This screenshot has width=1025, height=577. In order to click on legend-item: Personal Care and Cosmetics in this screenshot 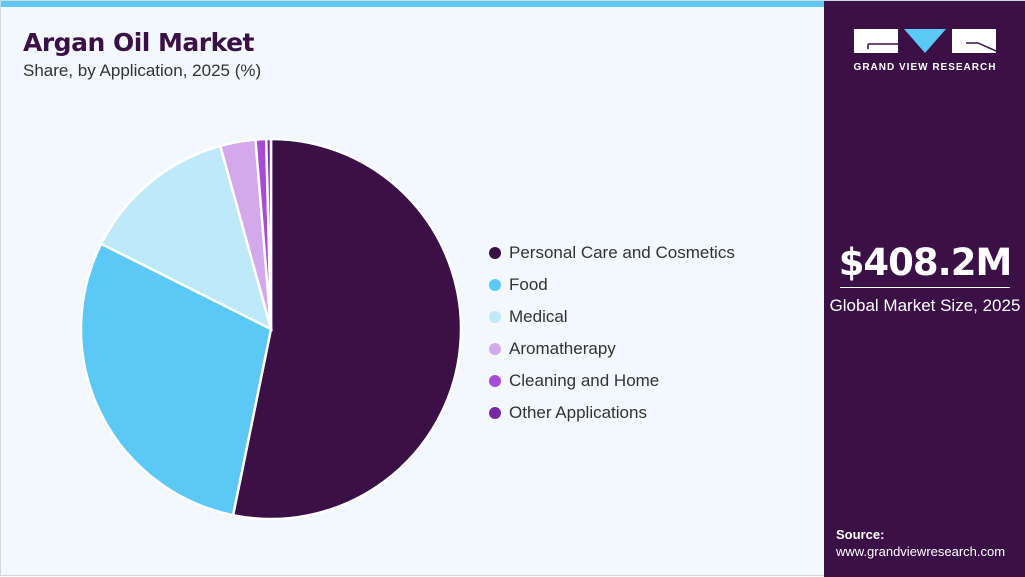, I will do `click(612, 253)`.